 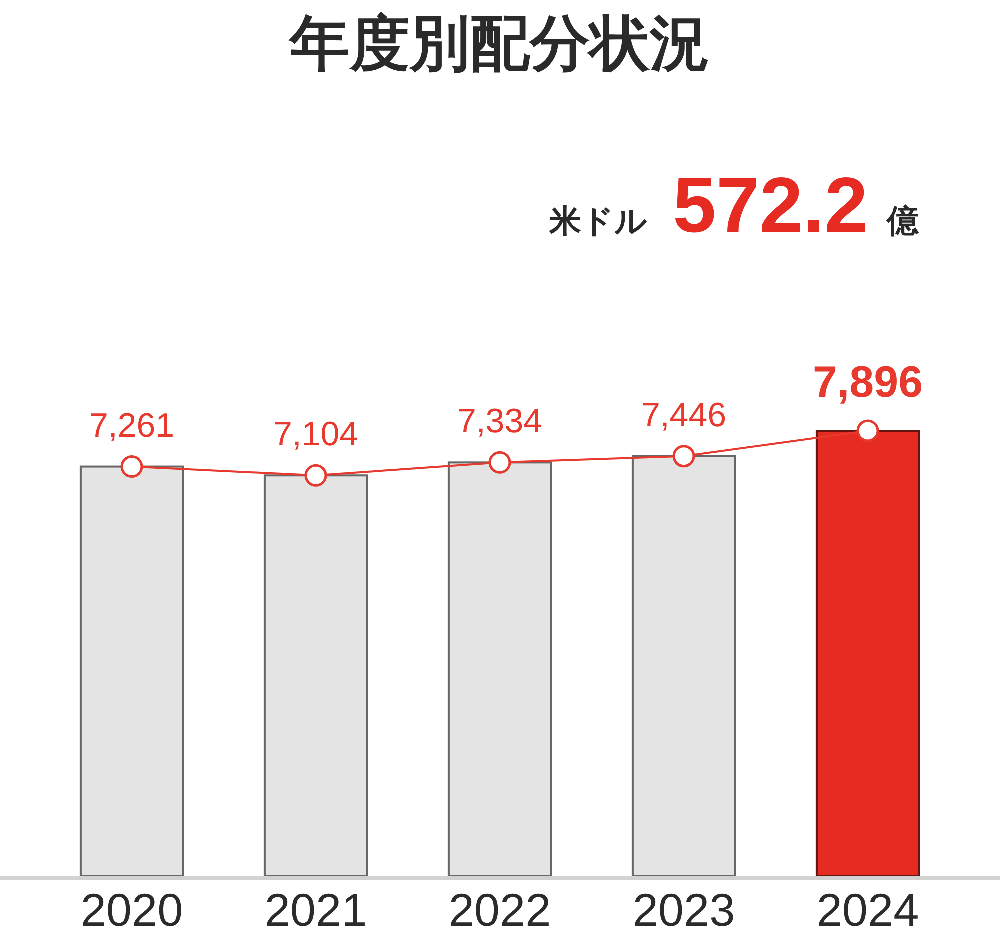 What do you see at coordinates (316, 910) in the screenshot?
I see `x-tick-label: 2021` at bounding box center [316, 910].